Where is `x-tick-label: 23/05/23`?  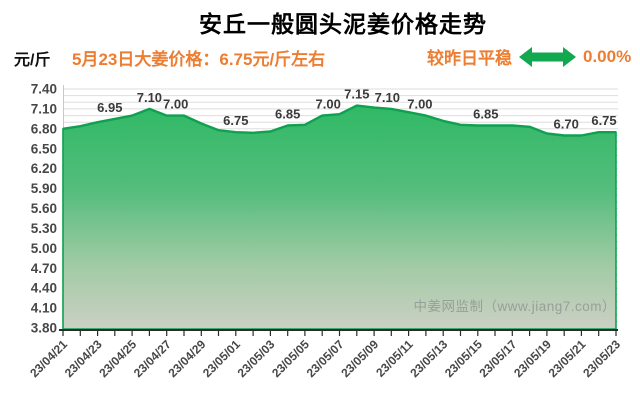
x-tick-label: 23/05/23 is located at coordinates (601, 358).